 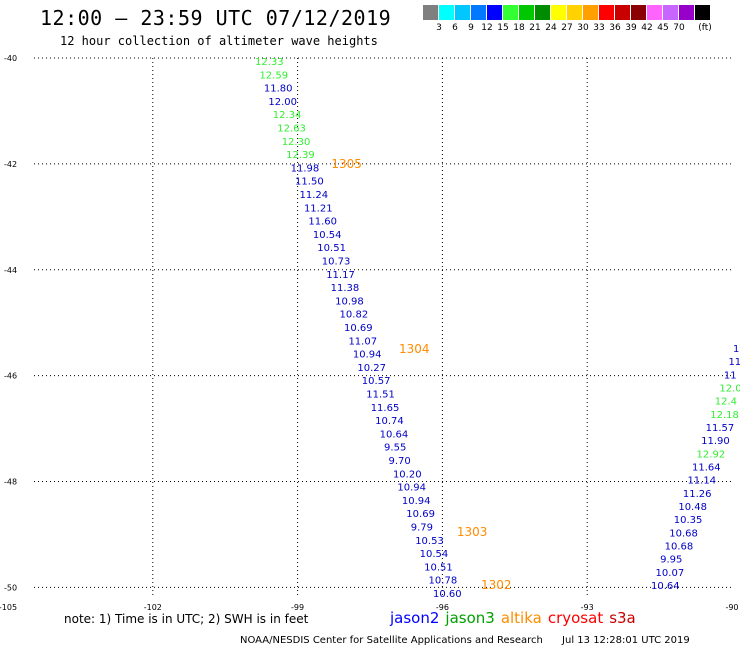 I want to click on swh-value: 11.80, so click(x=278, y=89).